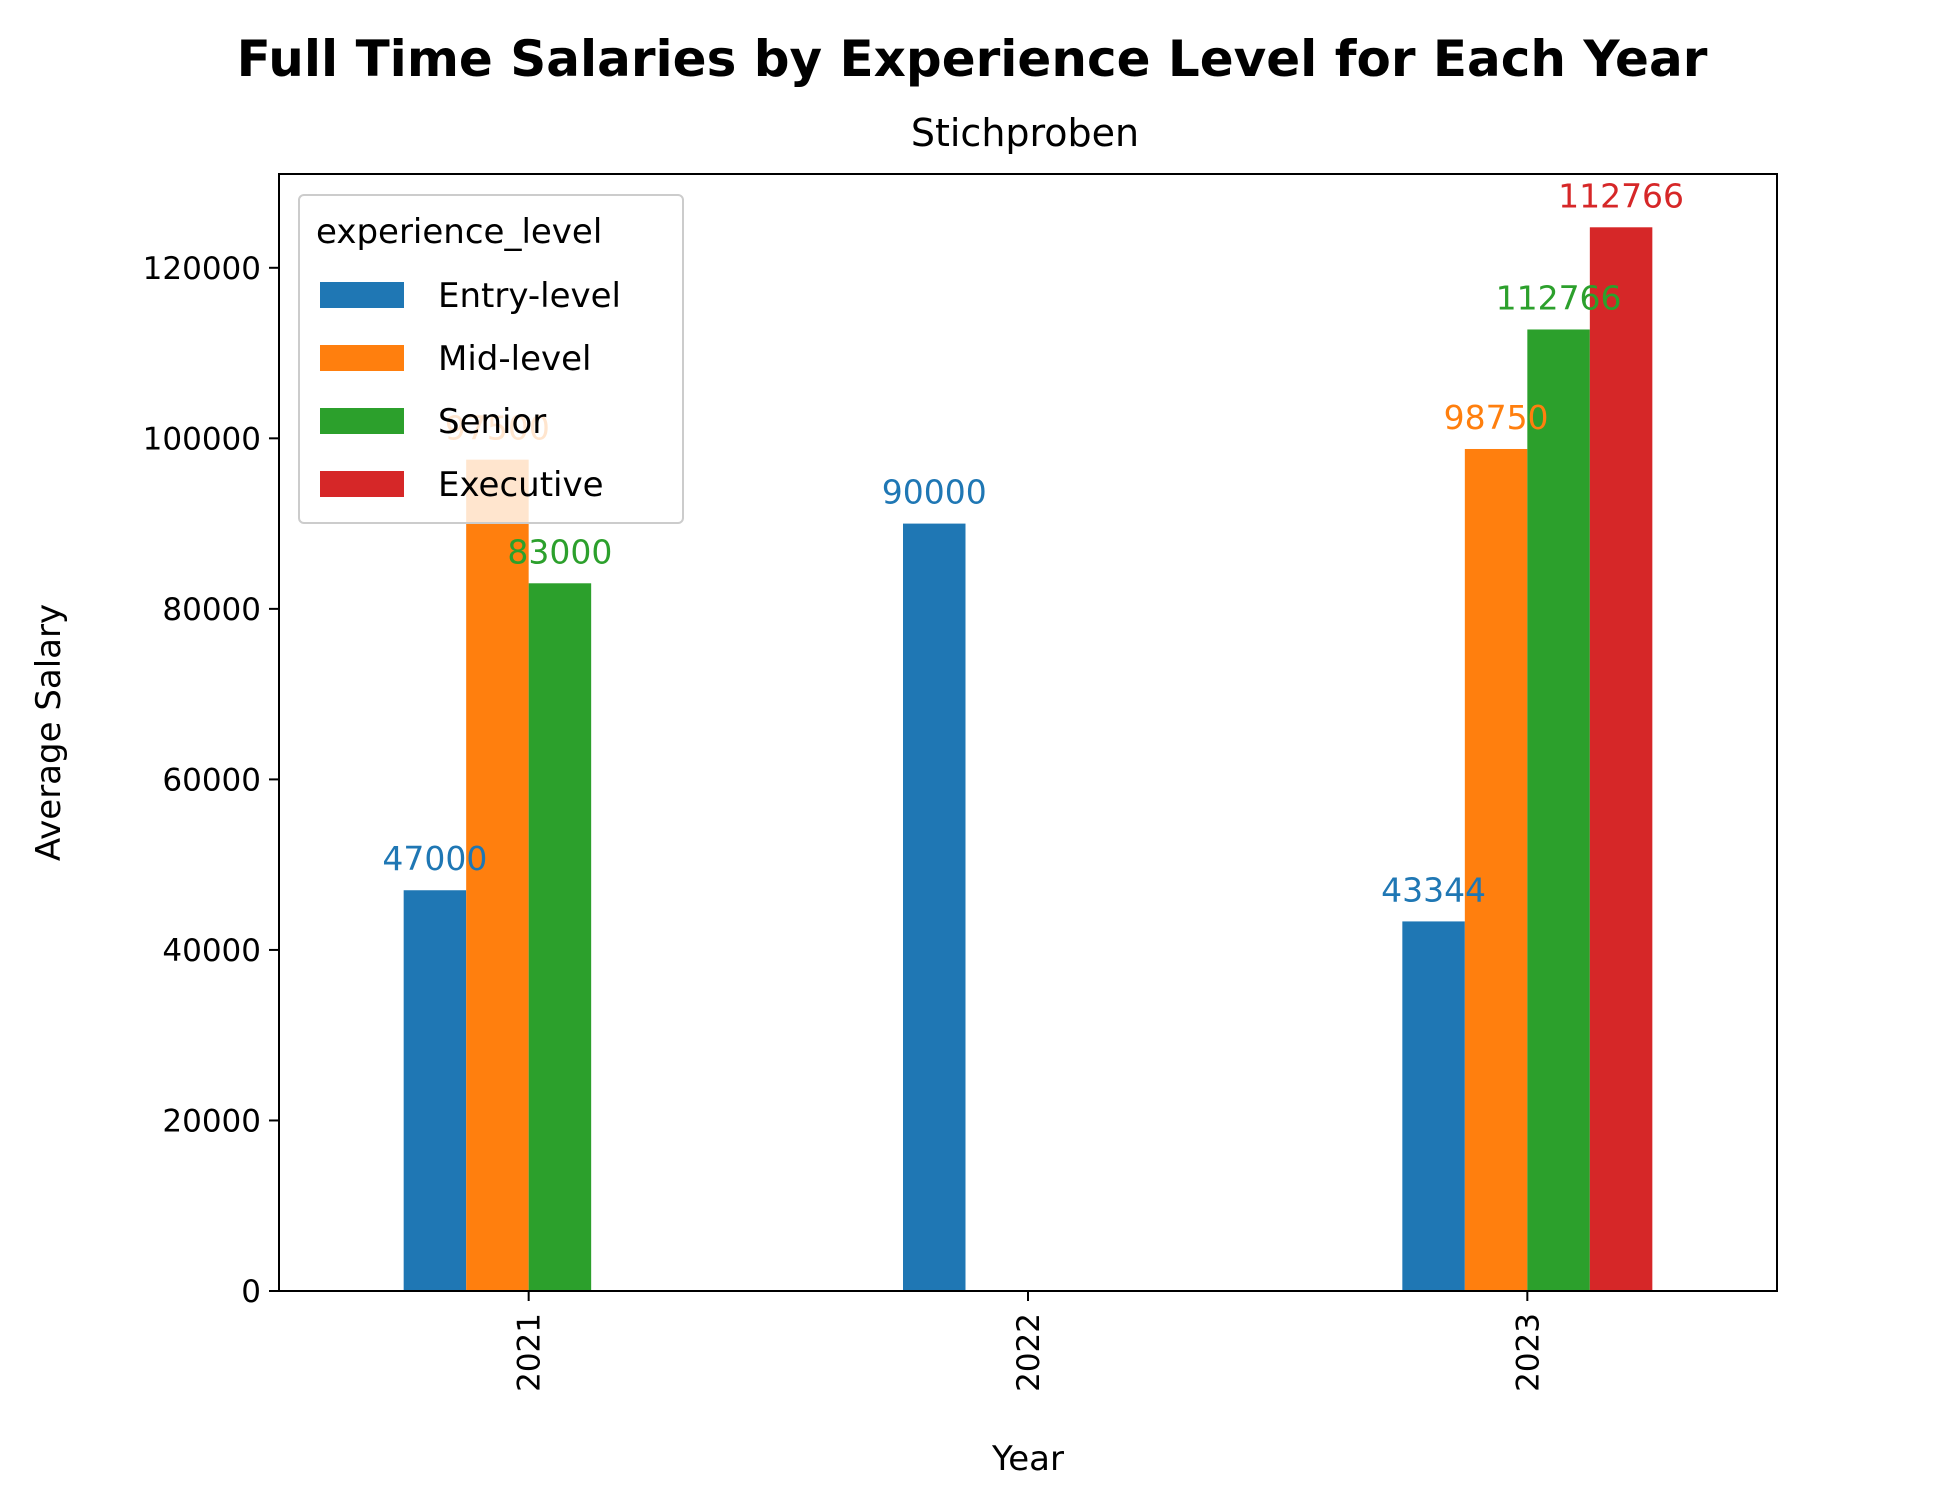 The image size is (1945, 1506). I want to click on y-axis-label: Average Salary, so click(49, 732).